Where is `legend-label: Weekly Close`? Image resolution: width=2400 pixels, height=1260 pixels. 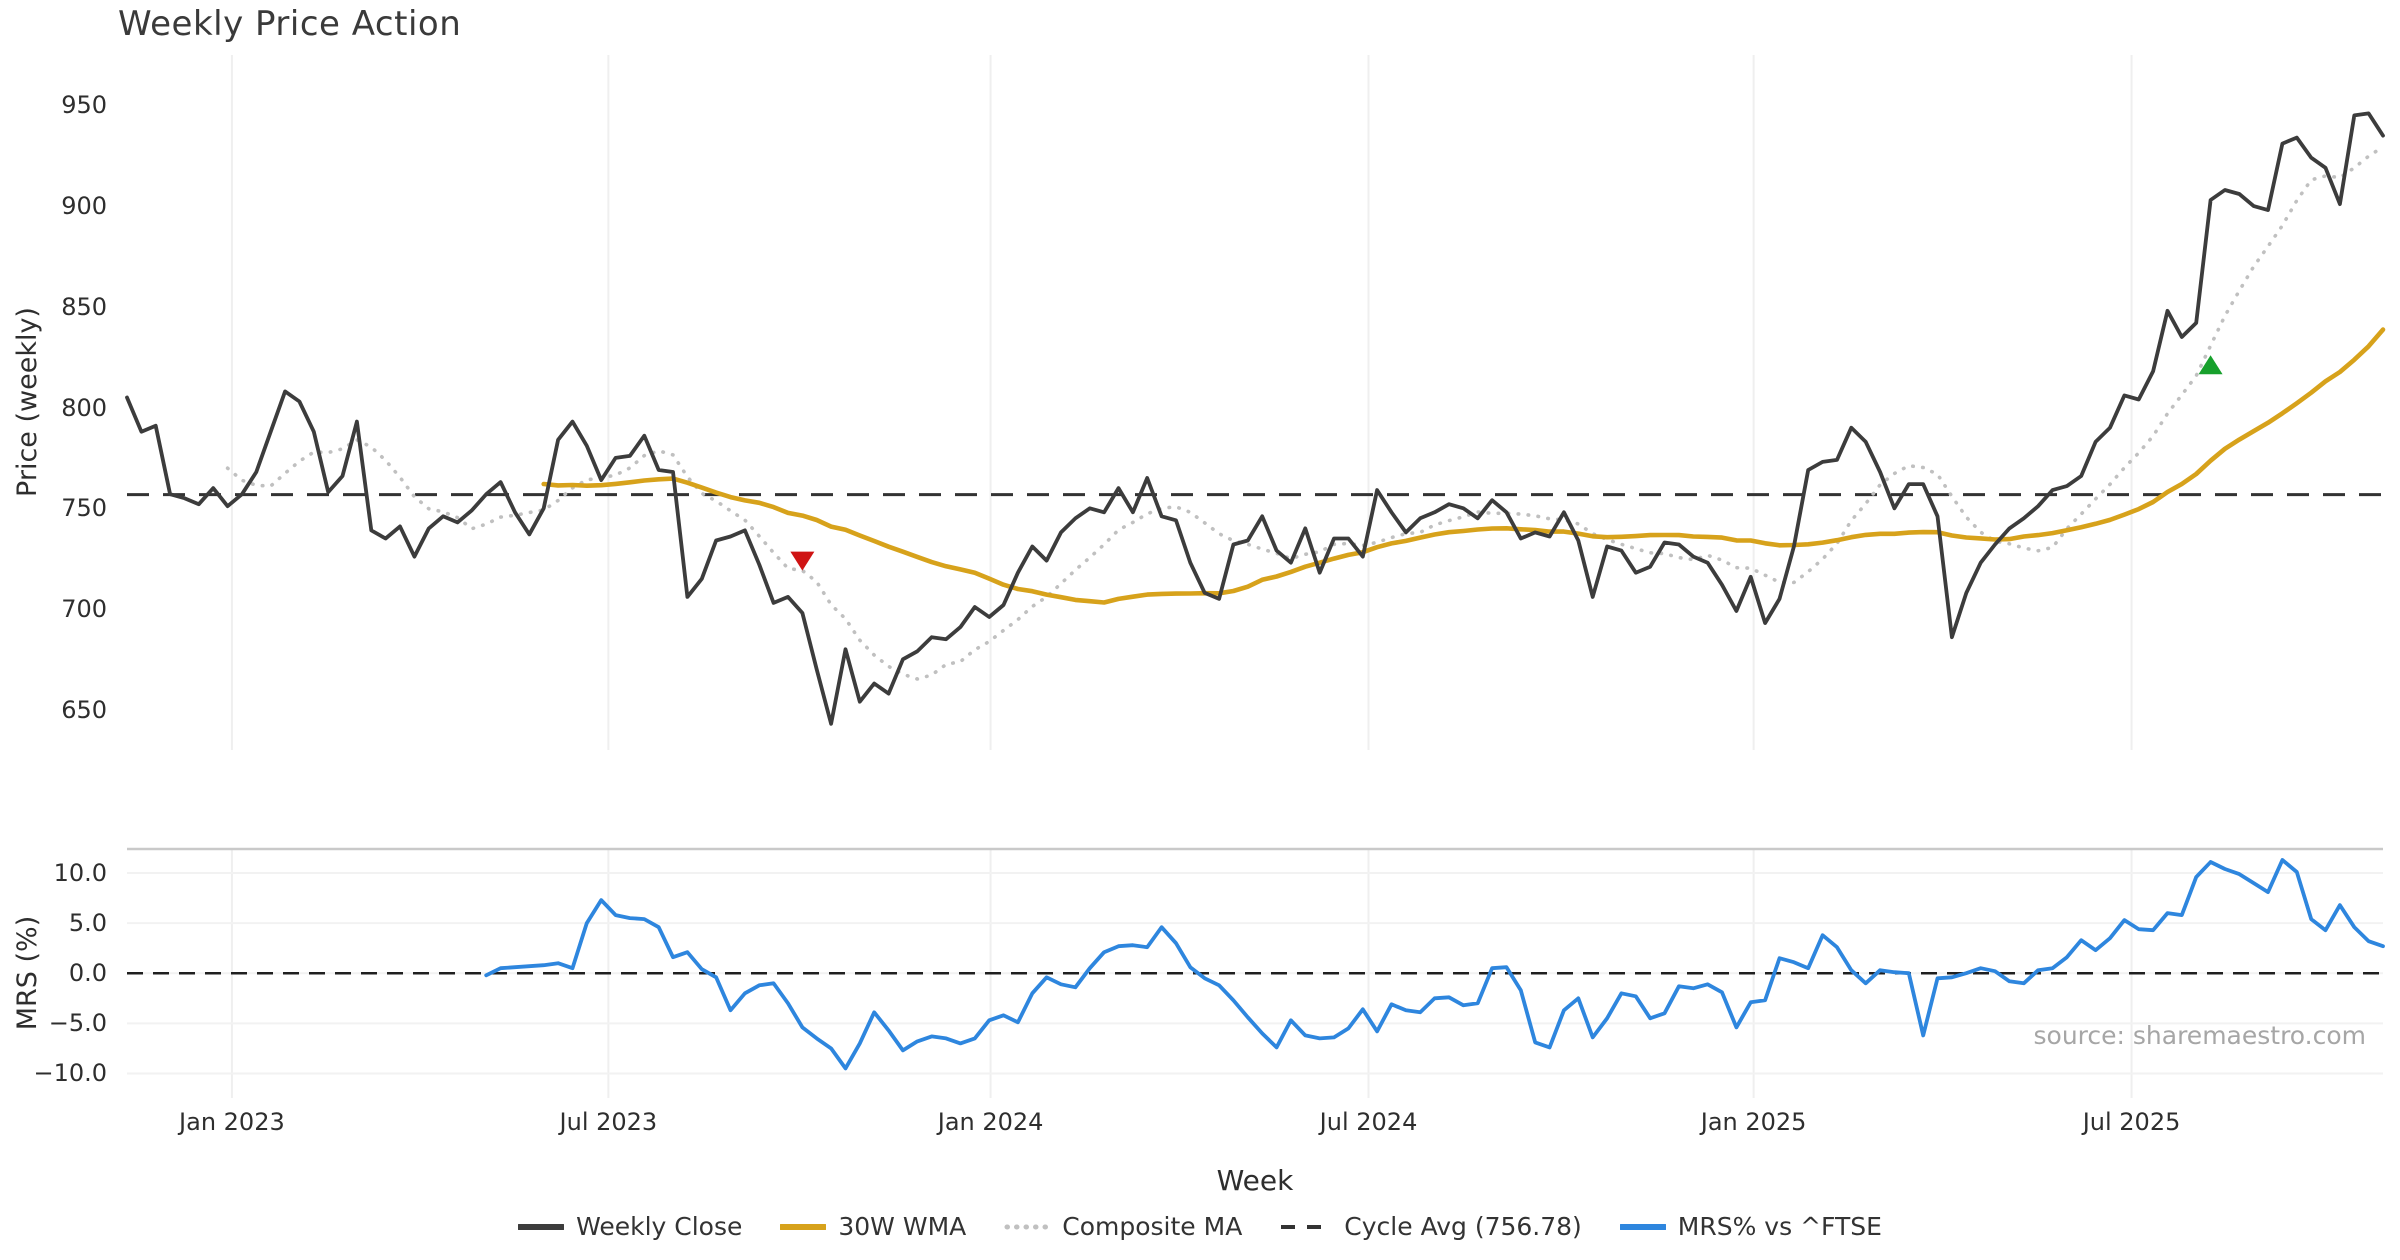
legend-label: Weekly Close is located at coordinates (659, 1226).